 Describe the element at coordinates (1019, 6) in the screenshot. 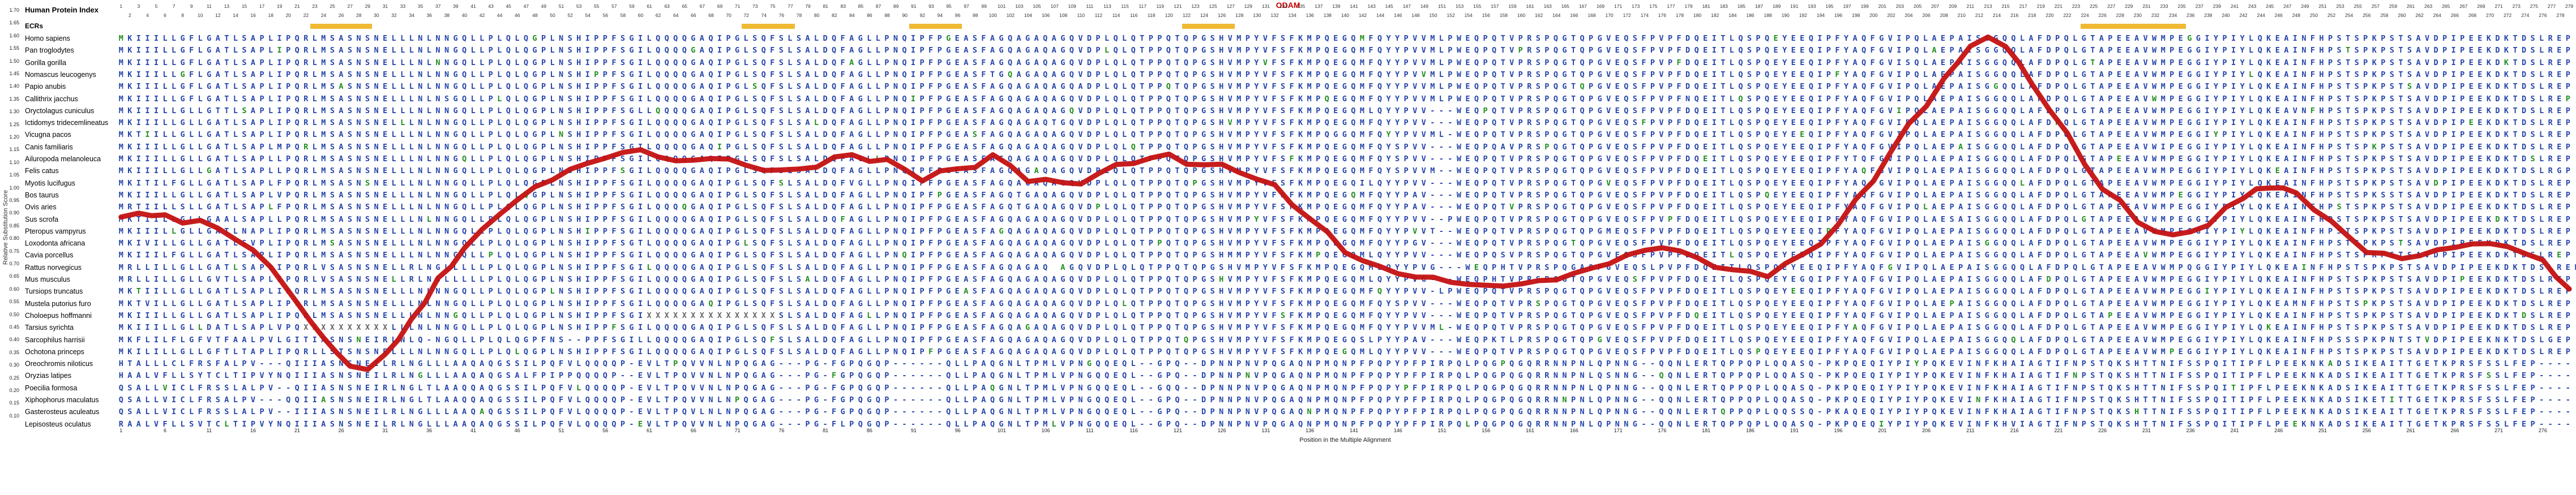

I see `position-number: 103` at that location.